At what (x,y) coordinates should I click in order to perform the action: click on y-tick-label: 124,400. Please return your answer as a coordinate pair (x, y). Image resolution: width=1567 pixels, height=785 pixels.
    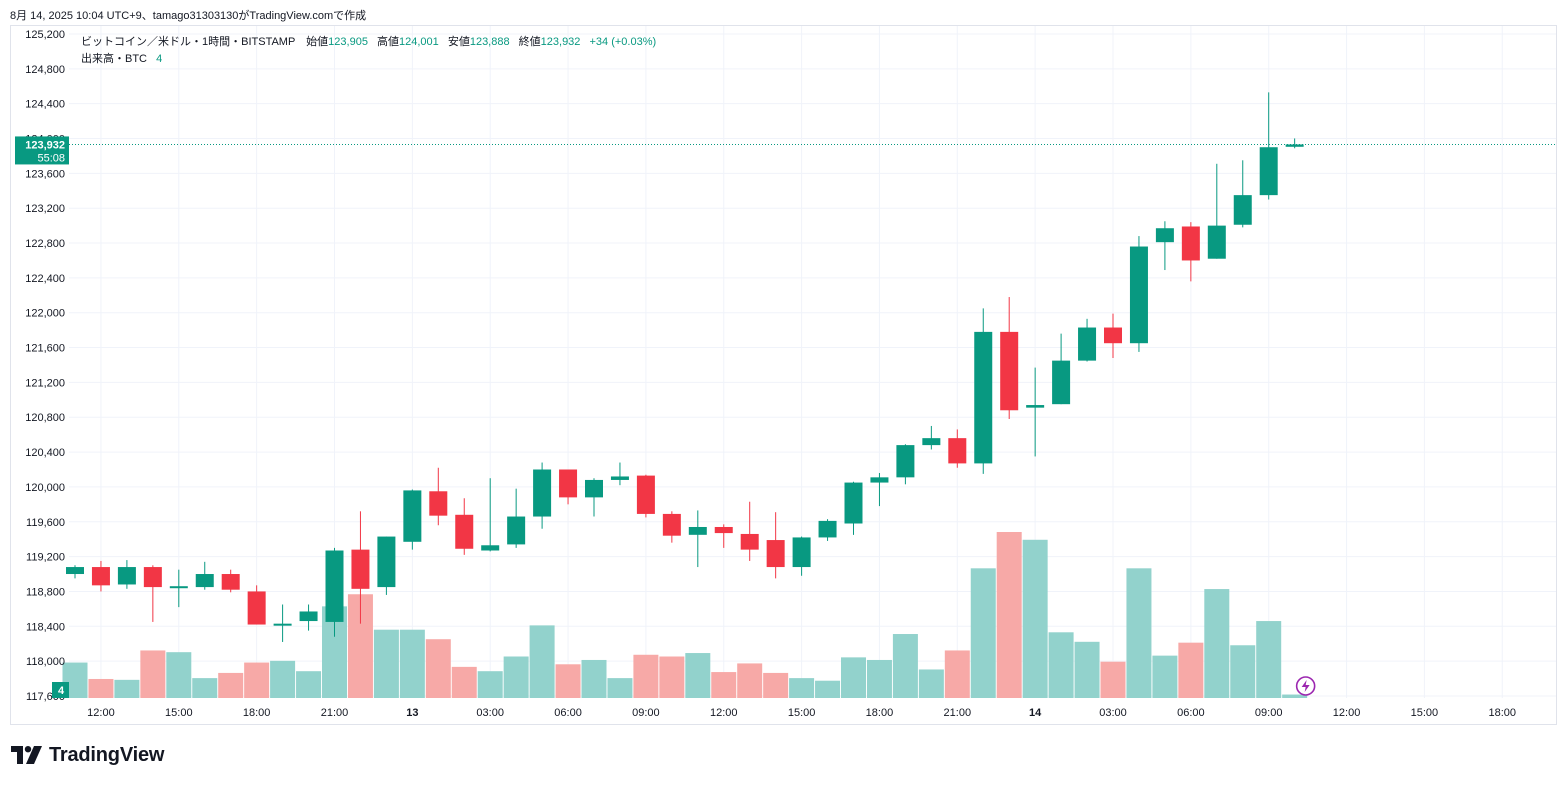
    Looking at the image, I should click on (45, 105).